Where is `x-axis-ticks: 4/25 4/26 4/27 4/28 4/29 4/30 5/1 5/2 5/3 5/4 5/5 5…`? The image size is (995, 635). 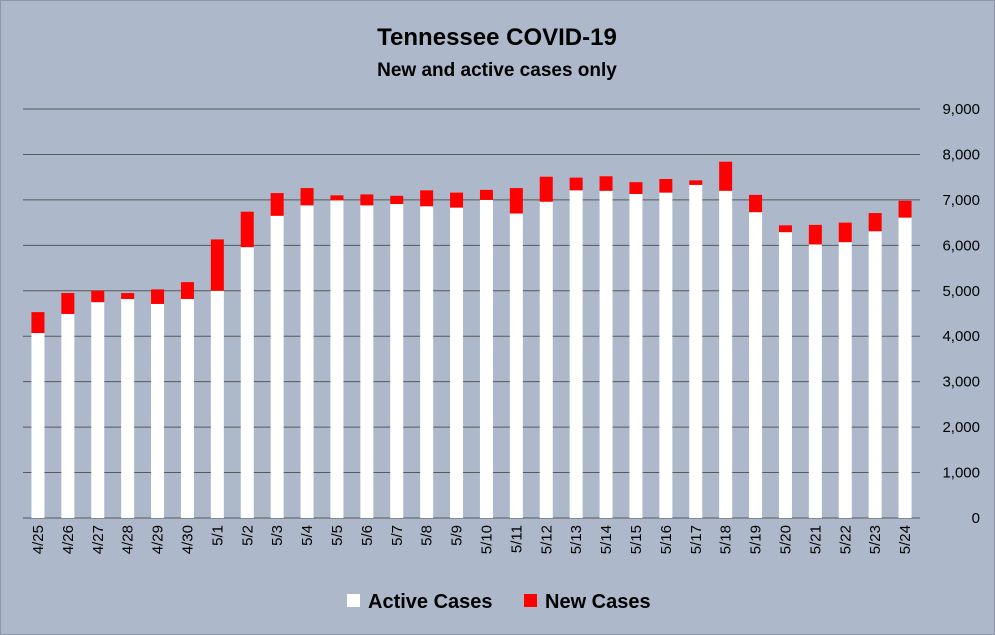 x-axis-ticks: 4/25 4/26 4/27 4/28 4/29 4/30 5/1 5/2 5/3 5/4 5/5 5… is located at coordinates (472, 539).